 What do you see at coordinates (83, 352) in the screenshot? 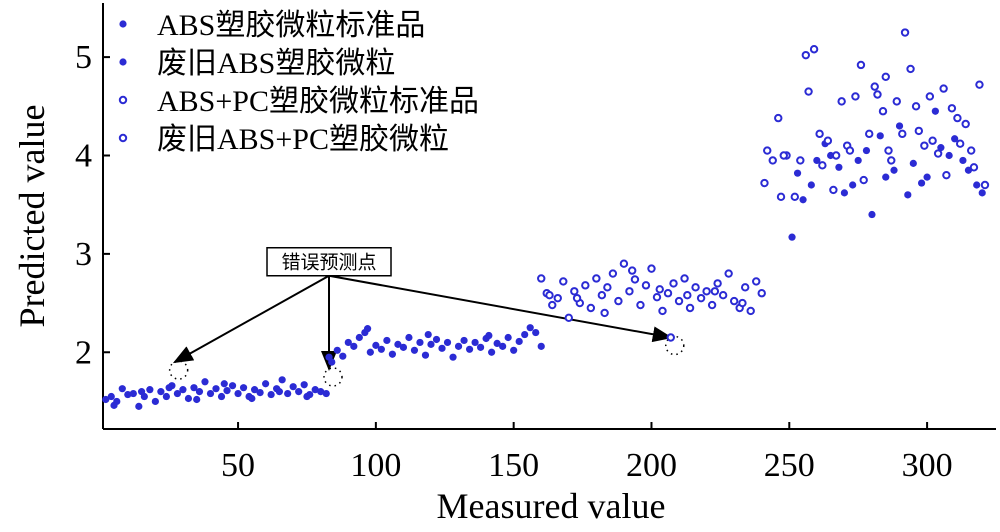
I see `y-tick-label: 2` at bounding box center [83, 352].